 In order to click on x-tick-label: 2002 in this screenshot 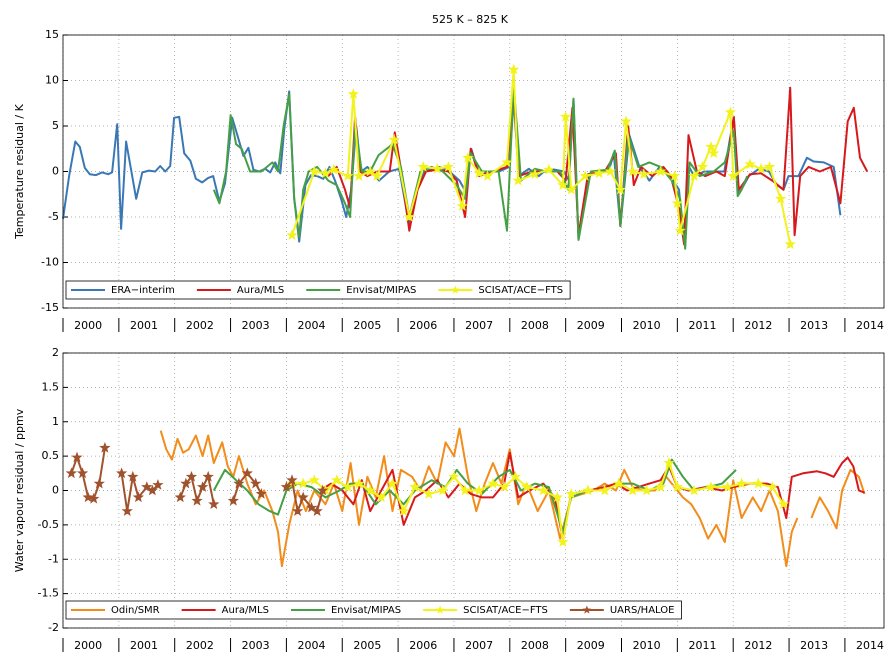, I will do `click(200, 325)`.